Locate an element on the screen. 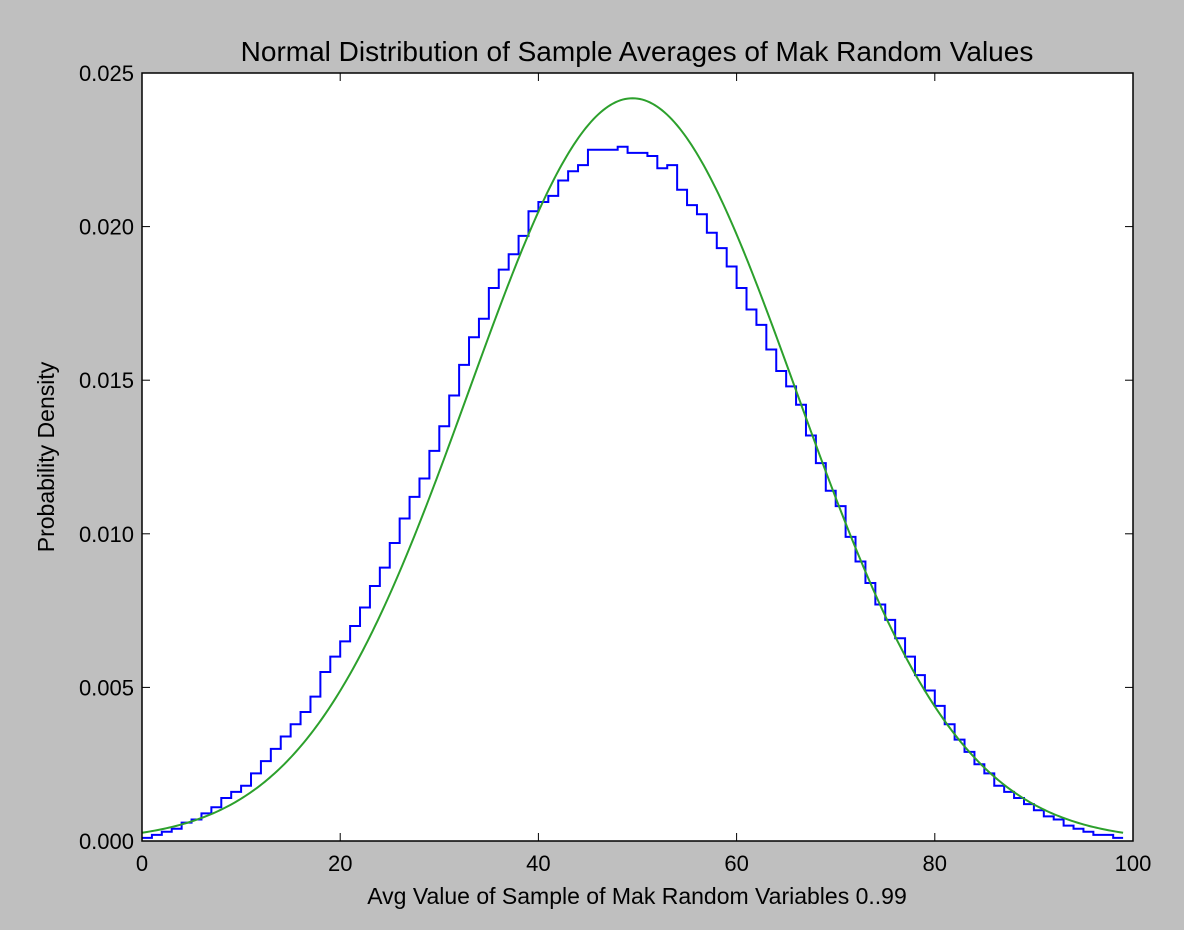 Image resolution: width=1184 pixels, height=930 pixels. x-tick-label: 40 is located at coordinates (538, 863).